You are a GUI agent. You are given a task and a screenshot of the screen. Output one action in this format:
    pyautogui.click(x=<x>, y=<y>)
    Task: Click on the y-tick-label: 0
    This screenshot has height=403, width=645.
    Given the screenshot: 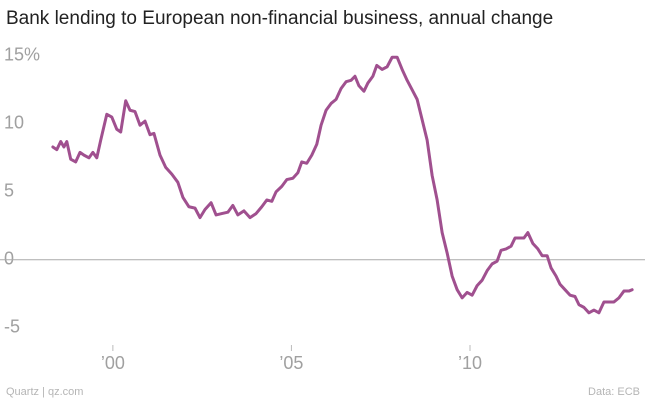 What is the action you would take?
    pyautogui.click(x=9, y=259)
    